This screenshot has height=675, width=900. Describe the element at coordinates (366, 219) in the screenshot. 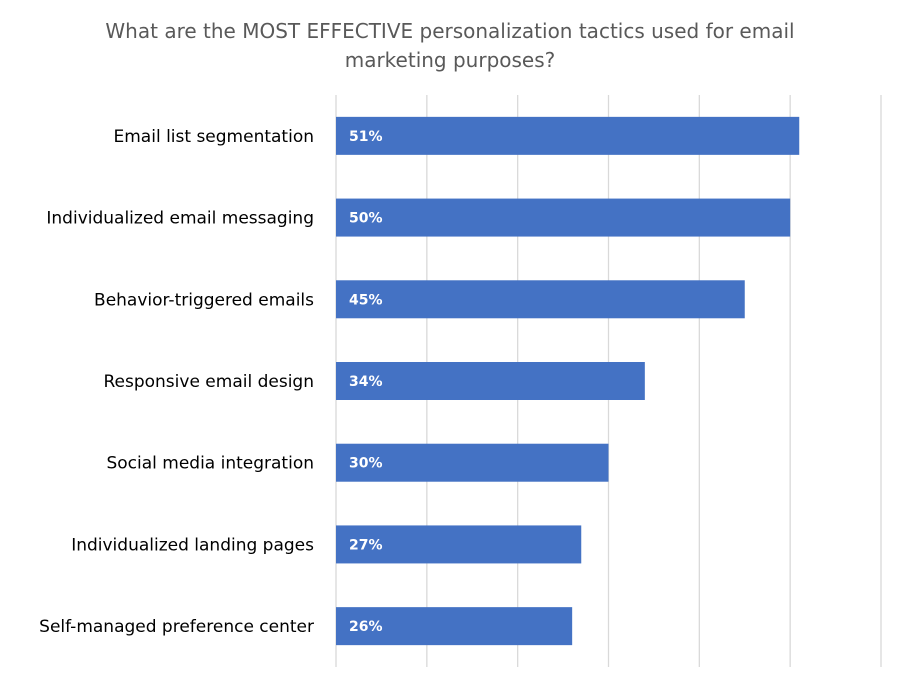

I see `data-label-2: 50%` at that location.